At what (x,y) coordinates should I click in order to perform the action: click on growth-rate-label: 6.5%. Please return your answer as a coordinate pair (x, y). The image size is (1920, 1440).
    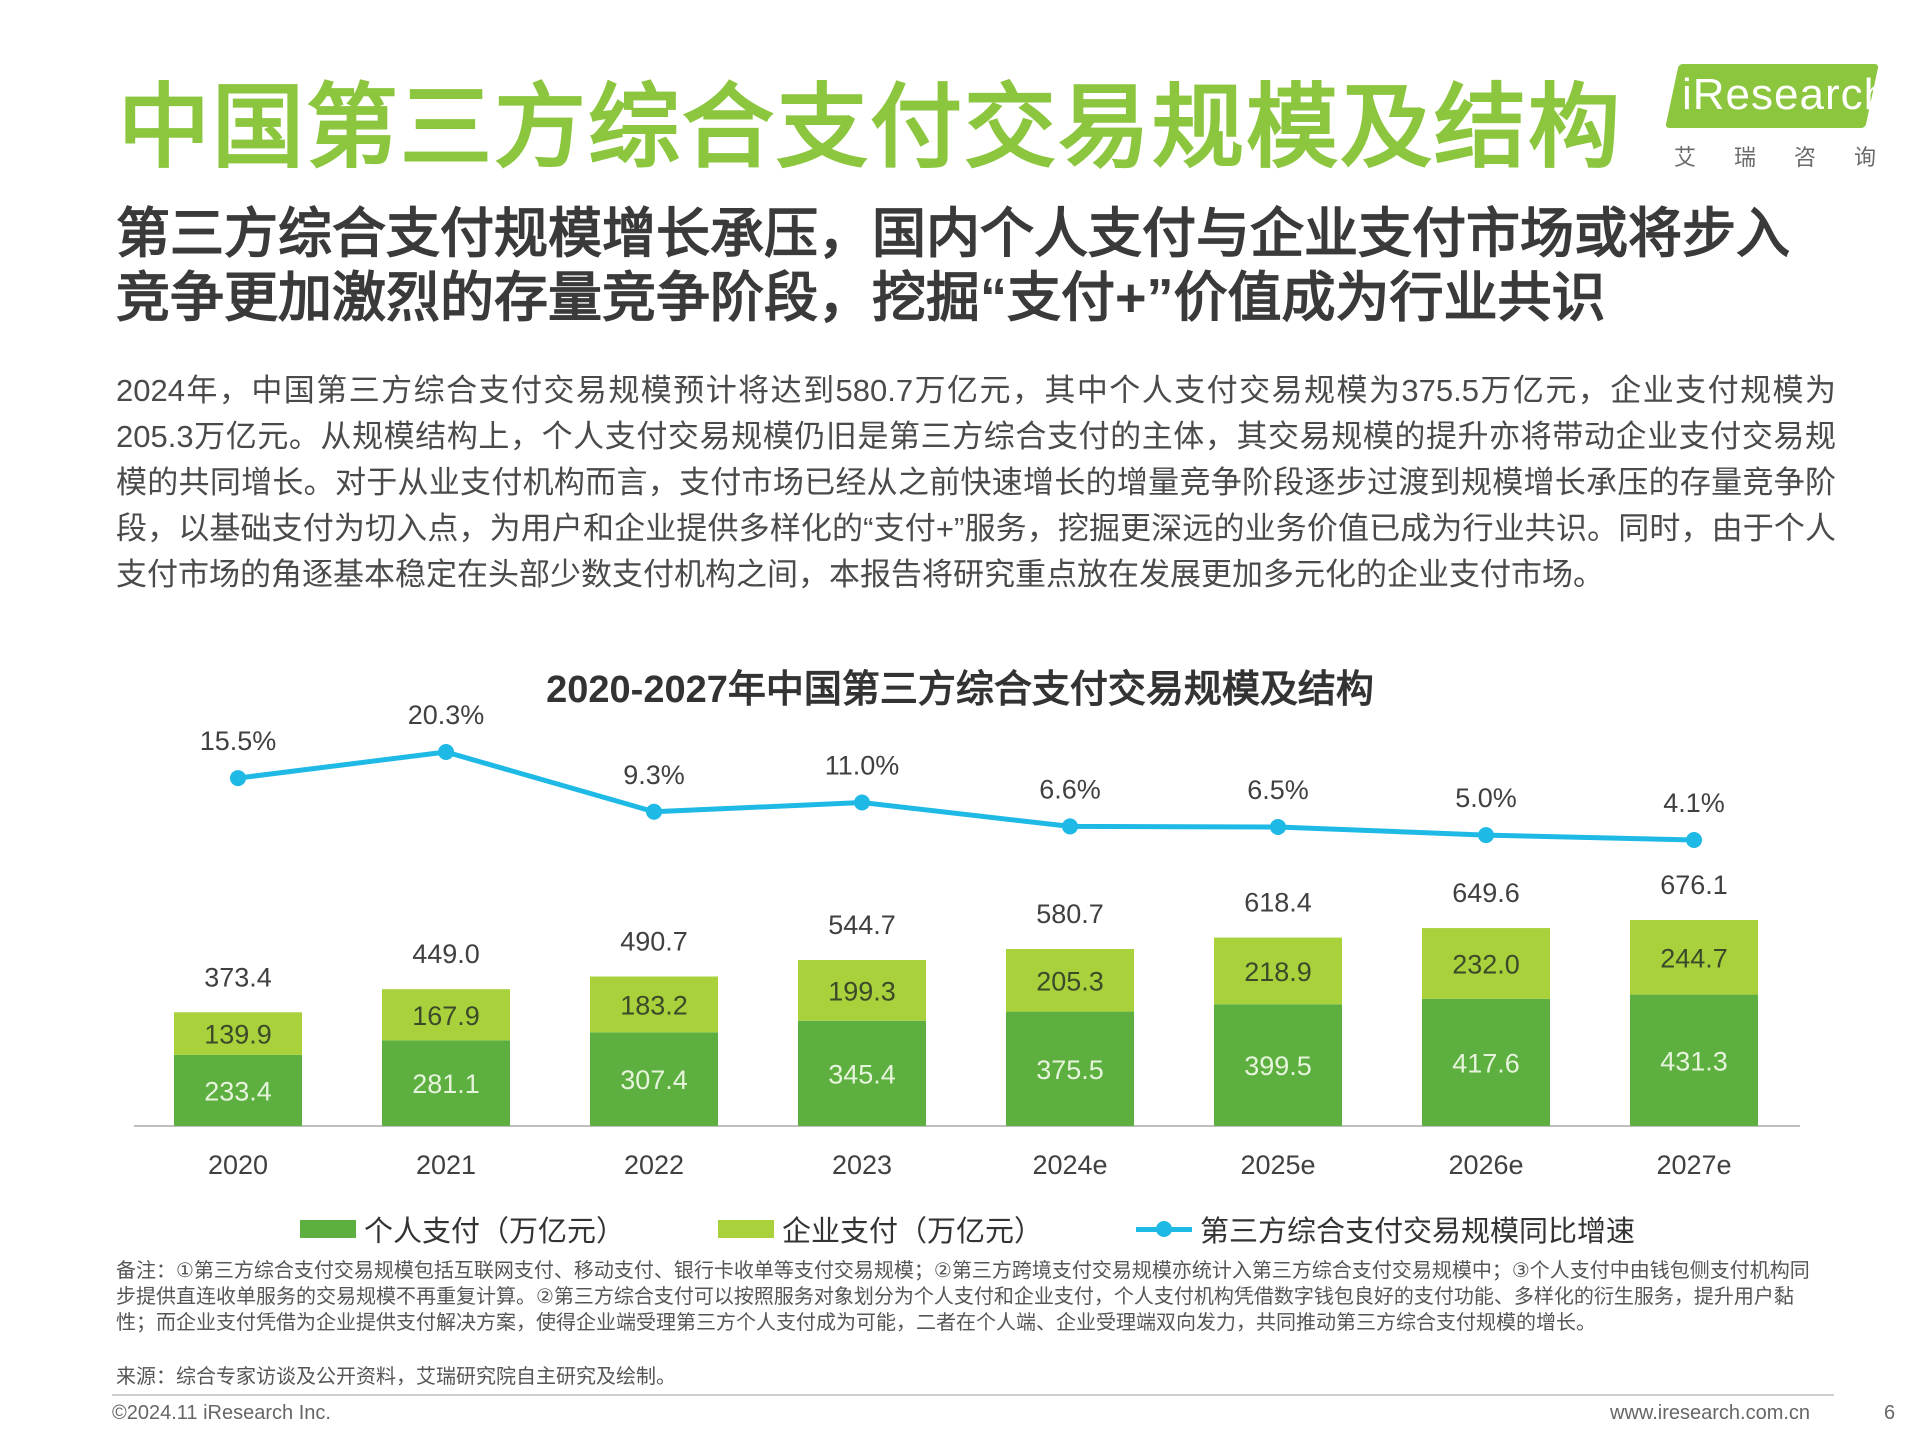
    Looking at the image, I should click on (1278, 790).